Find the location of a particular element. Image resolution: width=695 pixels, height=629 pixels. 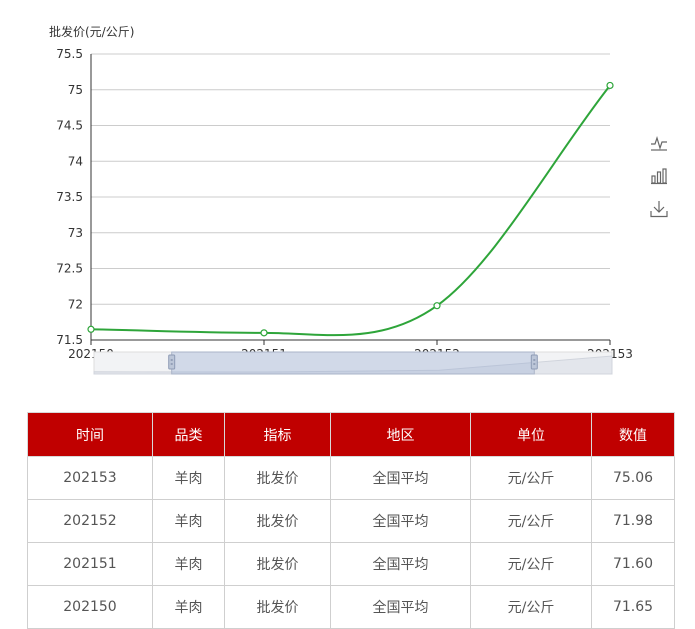

y-tick-label: 74.5 is located at coordinates (69, 126).